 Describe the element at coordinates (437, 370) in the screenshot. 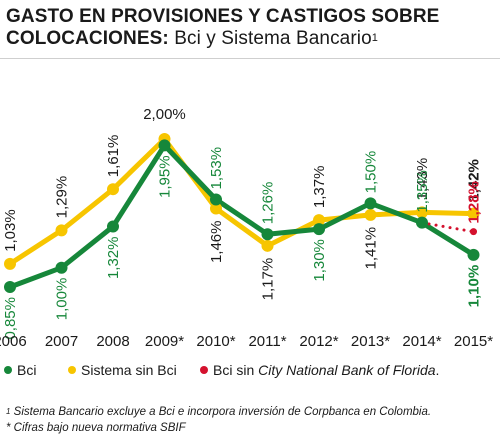

I see `legend-period: .` at that location.